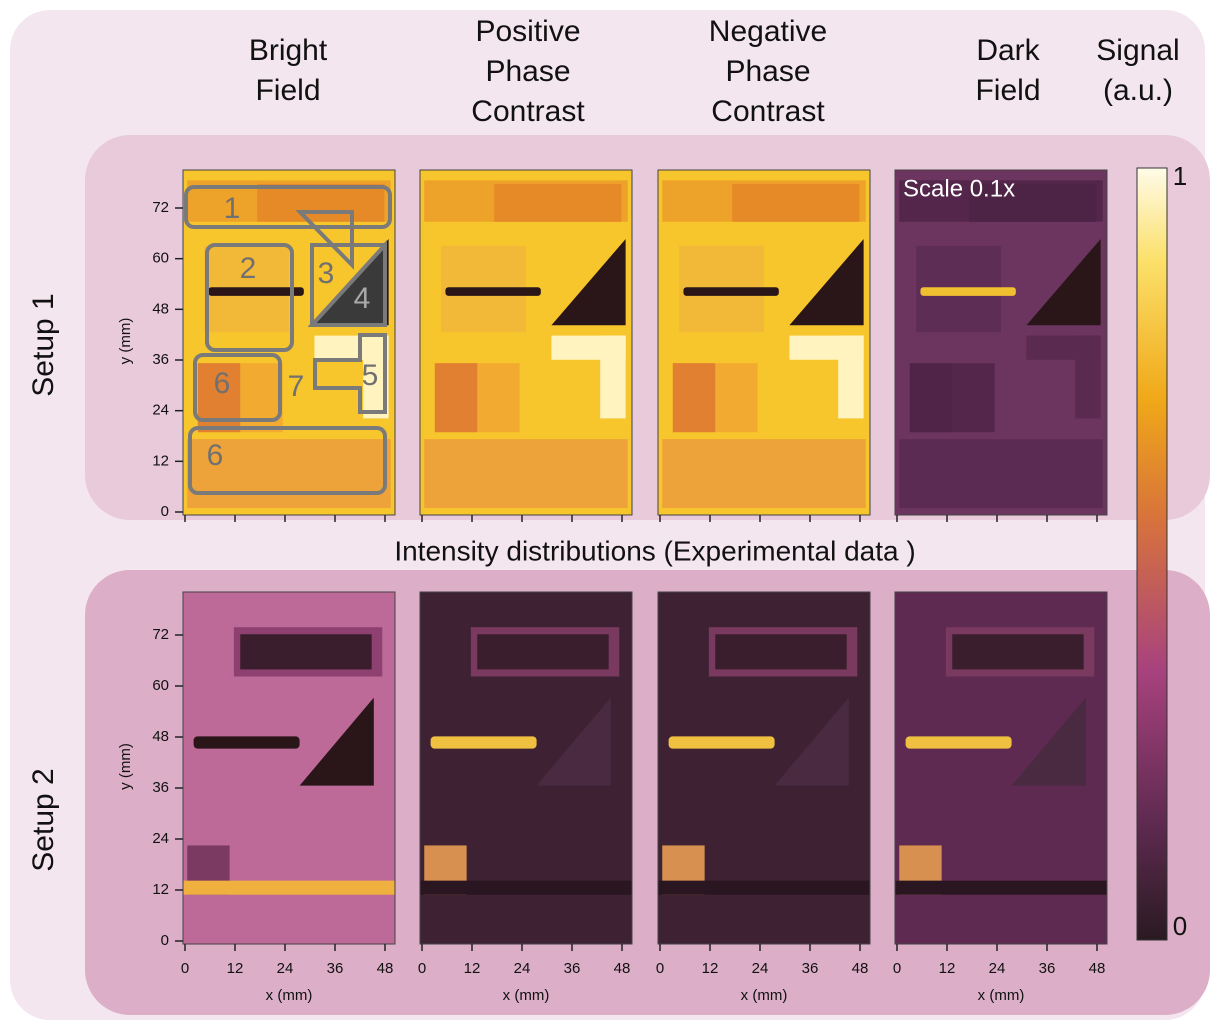 Image resolution: width=1213 pixels, height=1026 pixels. What do you see at coordinates (1008, 50) in the screenshot?
I see `column-header: Dark` at bounding box center [1008, 50].